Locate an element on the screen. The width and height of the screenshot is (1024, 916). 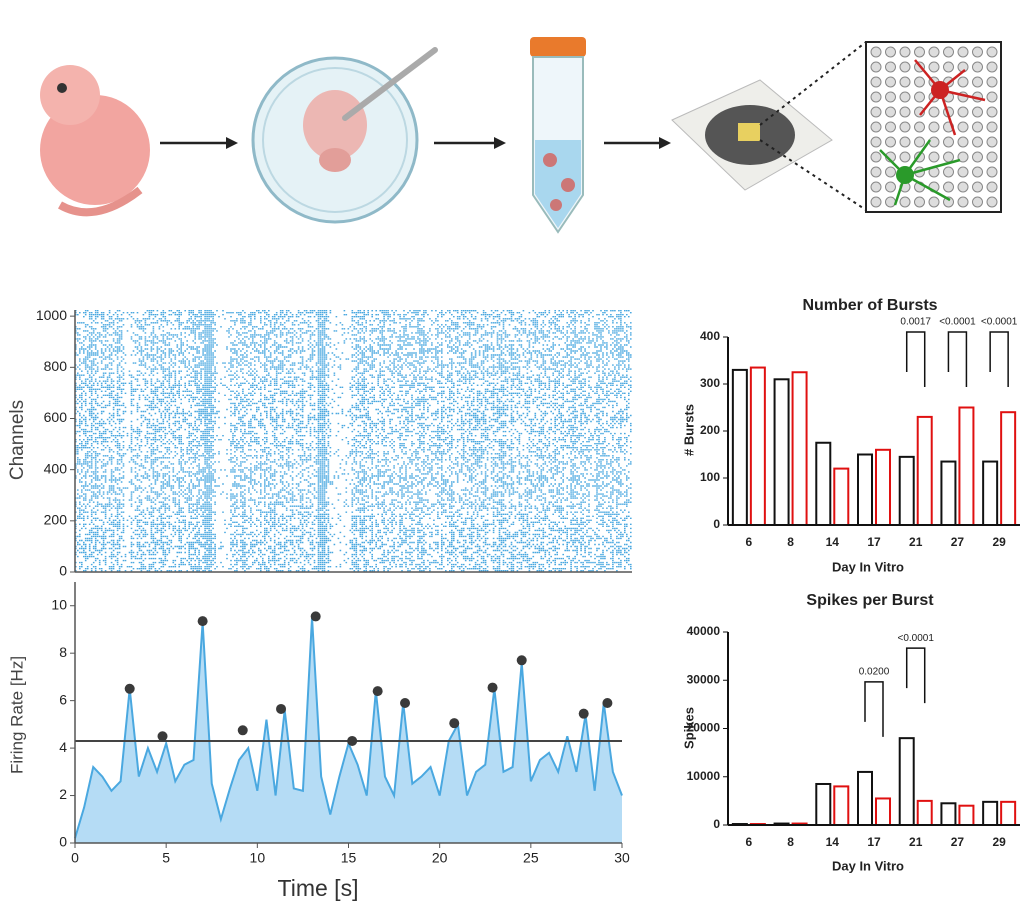
x-axis-label: Day In Vitro is located at coordinates (868, 865).